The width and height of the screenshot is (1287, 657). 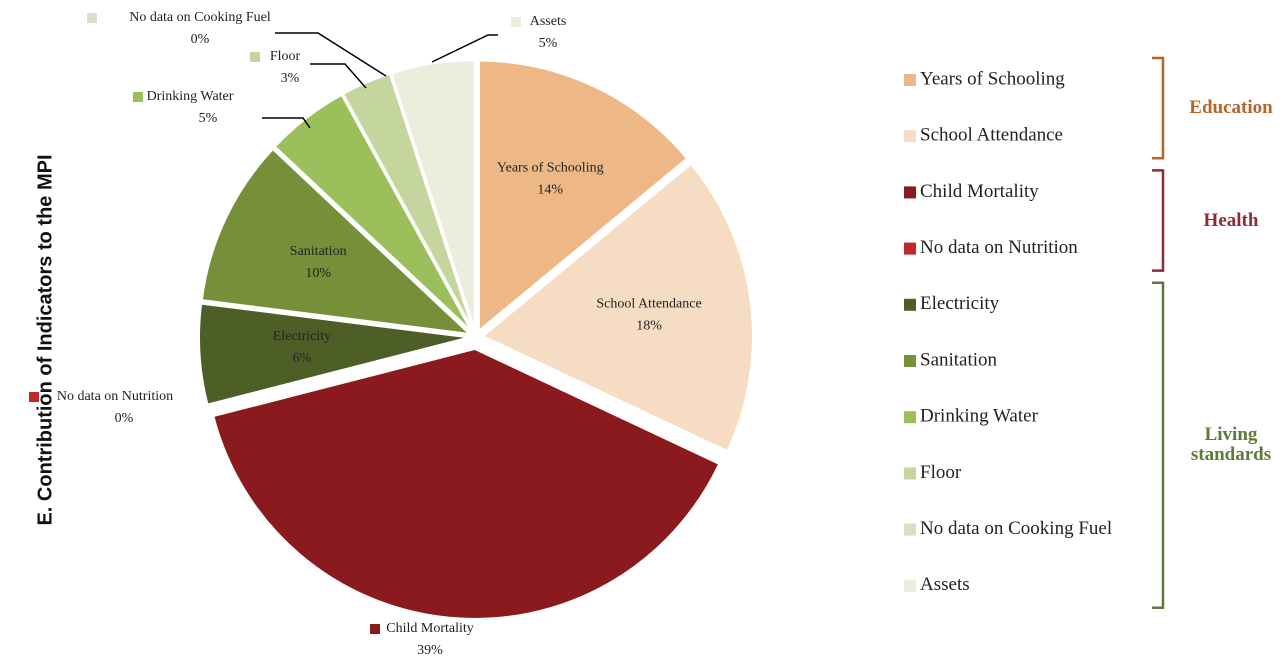 What do you see at coordinates (200, 17) in the screenshot?
I see `data-label-name: No data on Cooking Fuel` at bounding box center [200, 17].